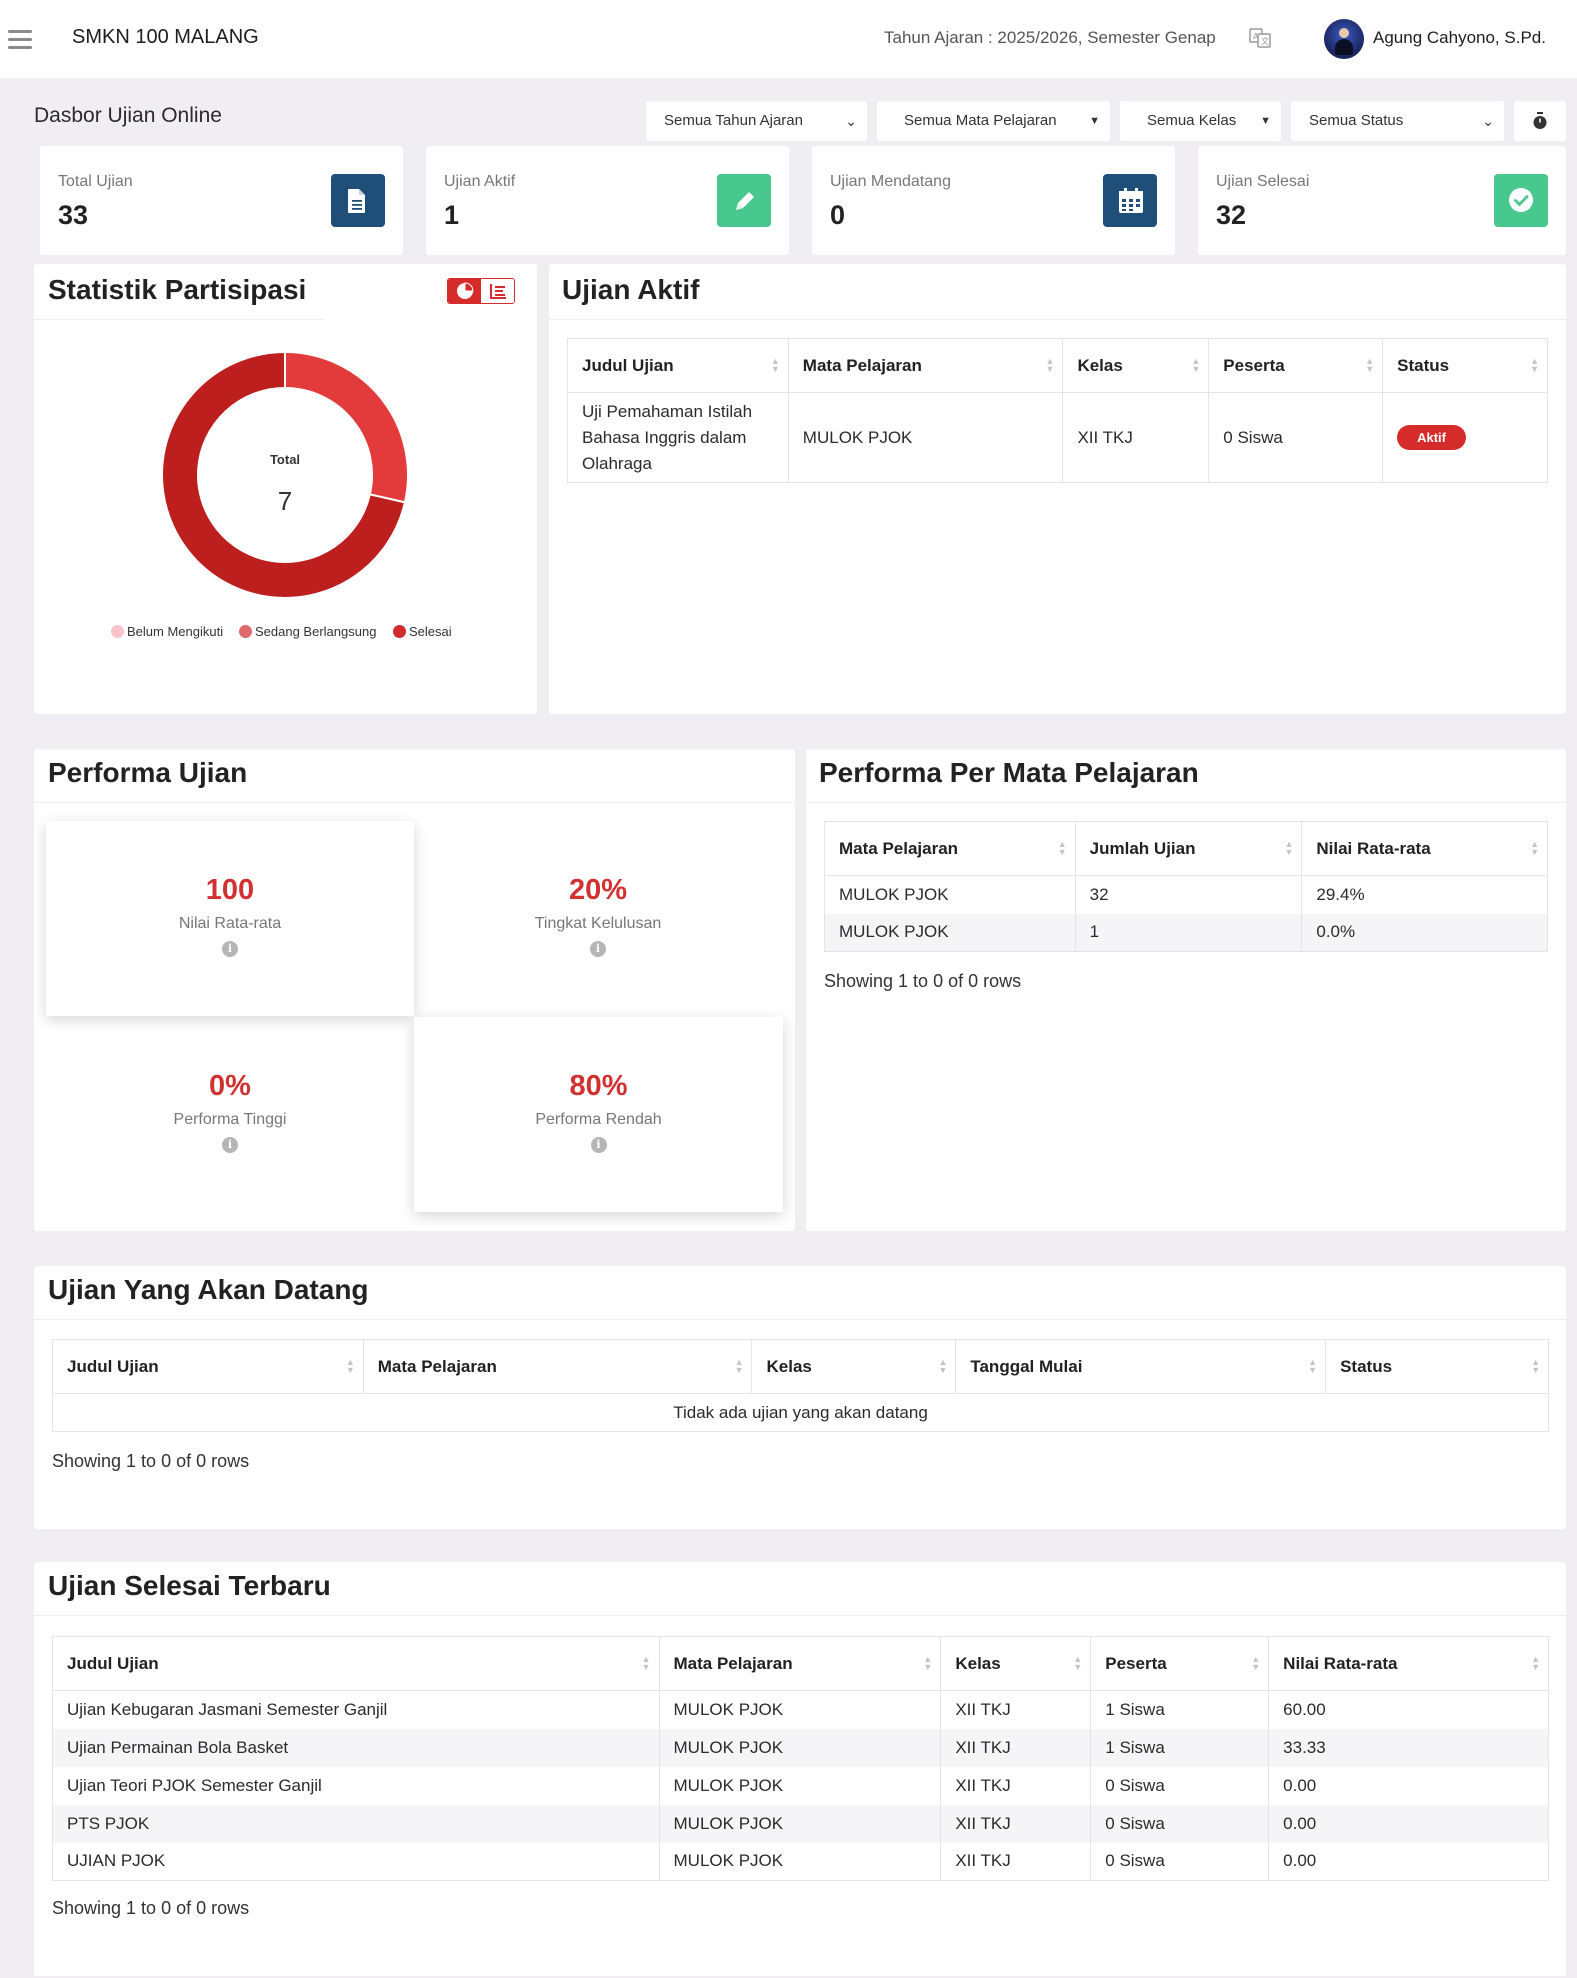 The image size is (1577, 1978). Describe the element at coordinates (480, 181) in the screenshot. I see `stat-label: Ujian Aktif` at that location.